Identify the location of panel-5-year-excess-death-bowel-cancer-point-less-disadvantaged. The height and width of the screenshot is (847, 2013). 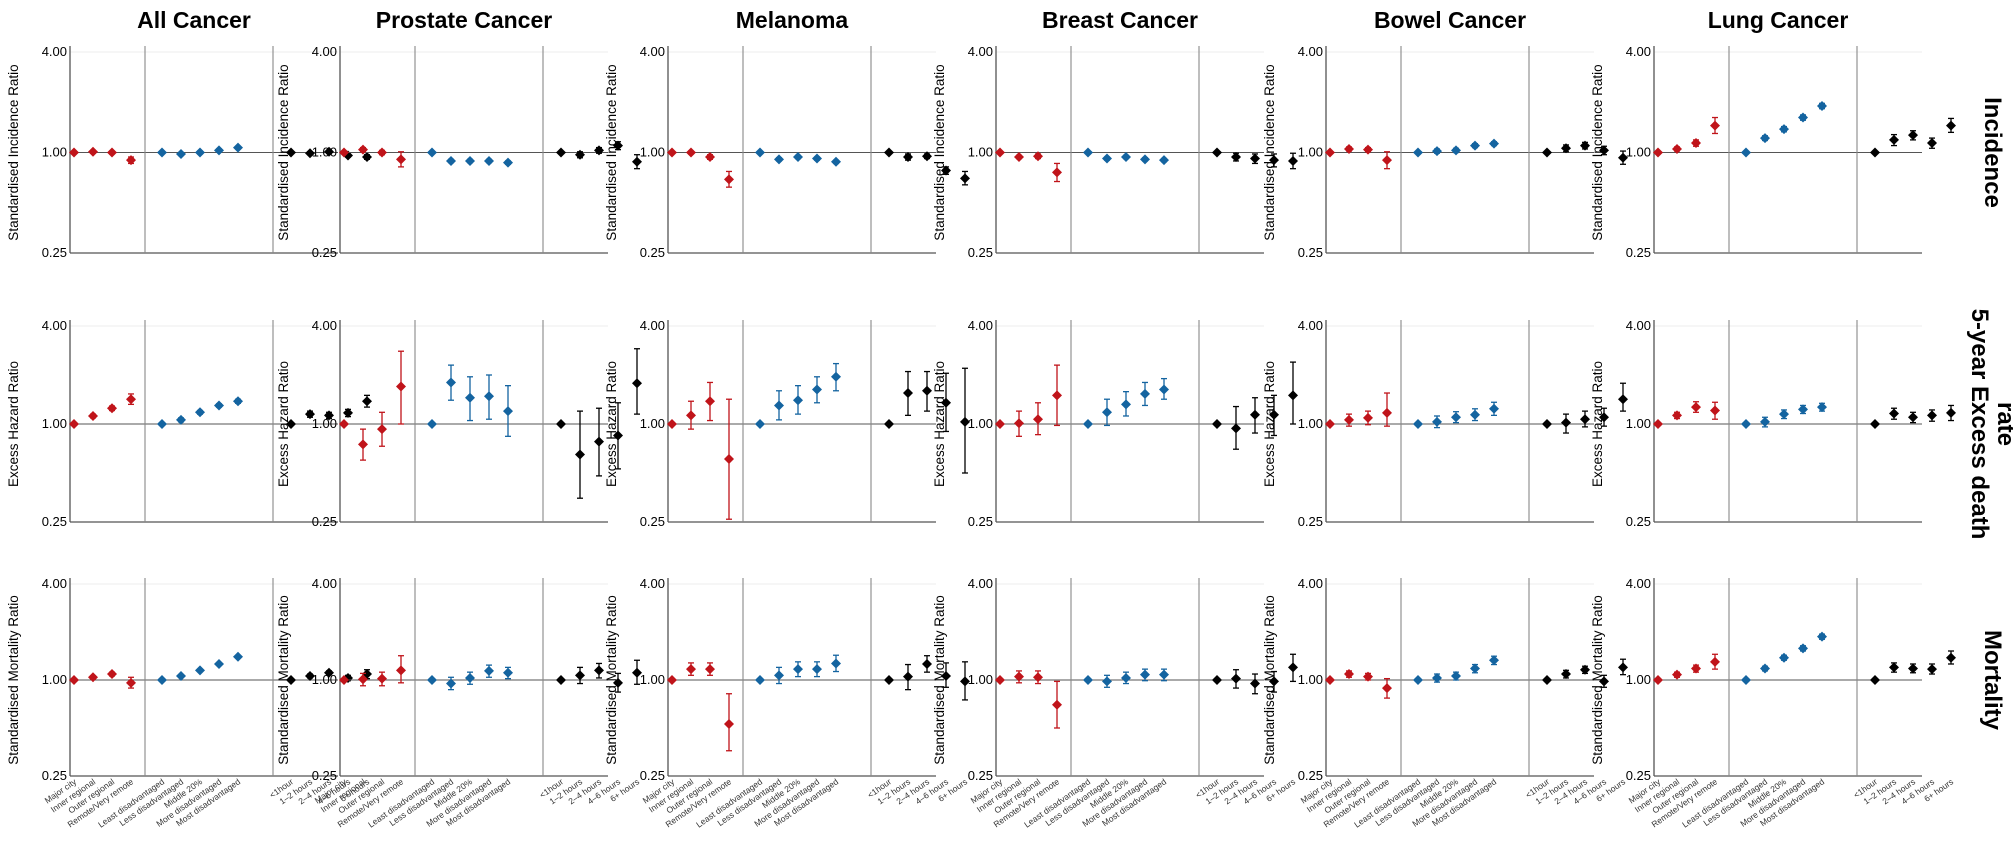
(1437, 421).